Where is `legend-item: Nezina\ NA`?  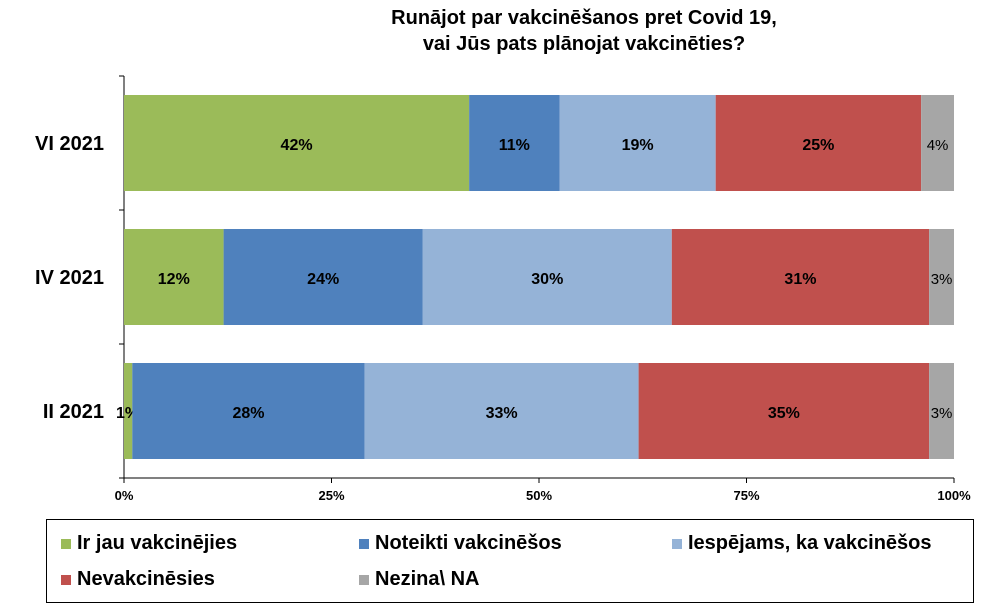
legend-item: Nezina\ NA is located at coordinates (419, 579).